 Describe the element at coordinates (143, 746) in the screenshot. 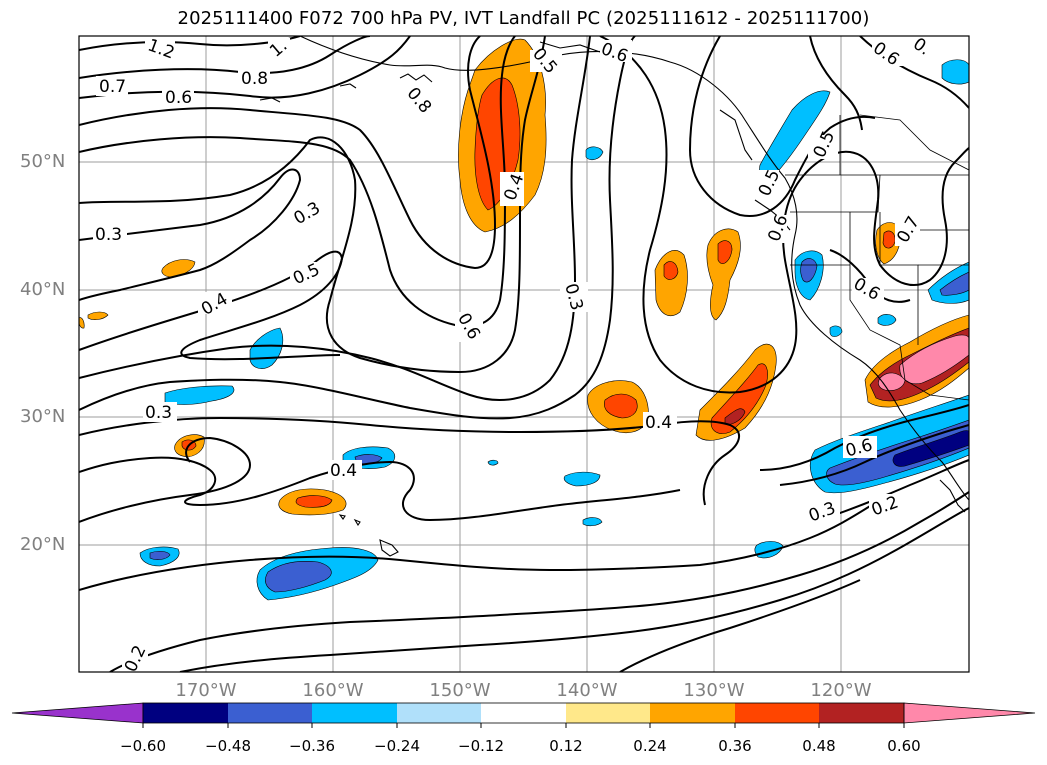

I see `colorbar-tick-label: −0.60` at that location.